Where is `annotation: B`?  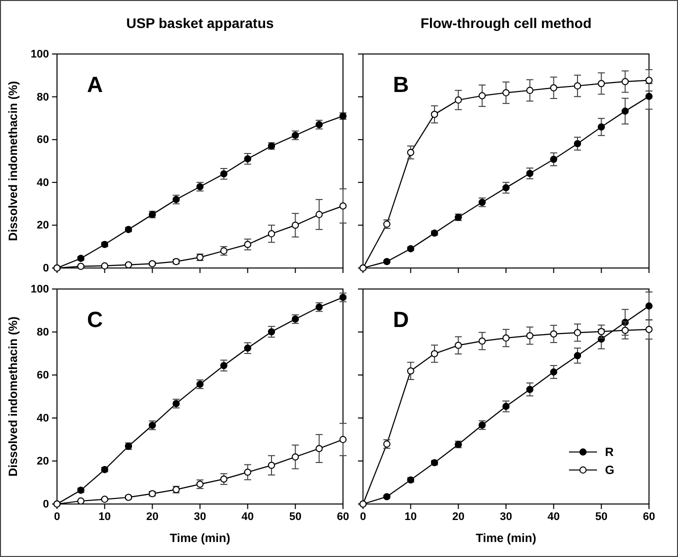 annotation: B is located at coordinates (401, 84).